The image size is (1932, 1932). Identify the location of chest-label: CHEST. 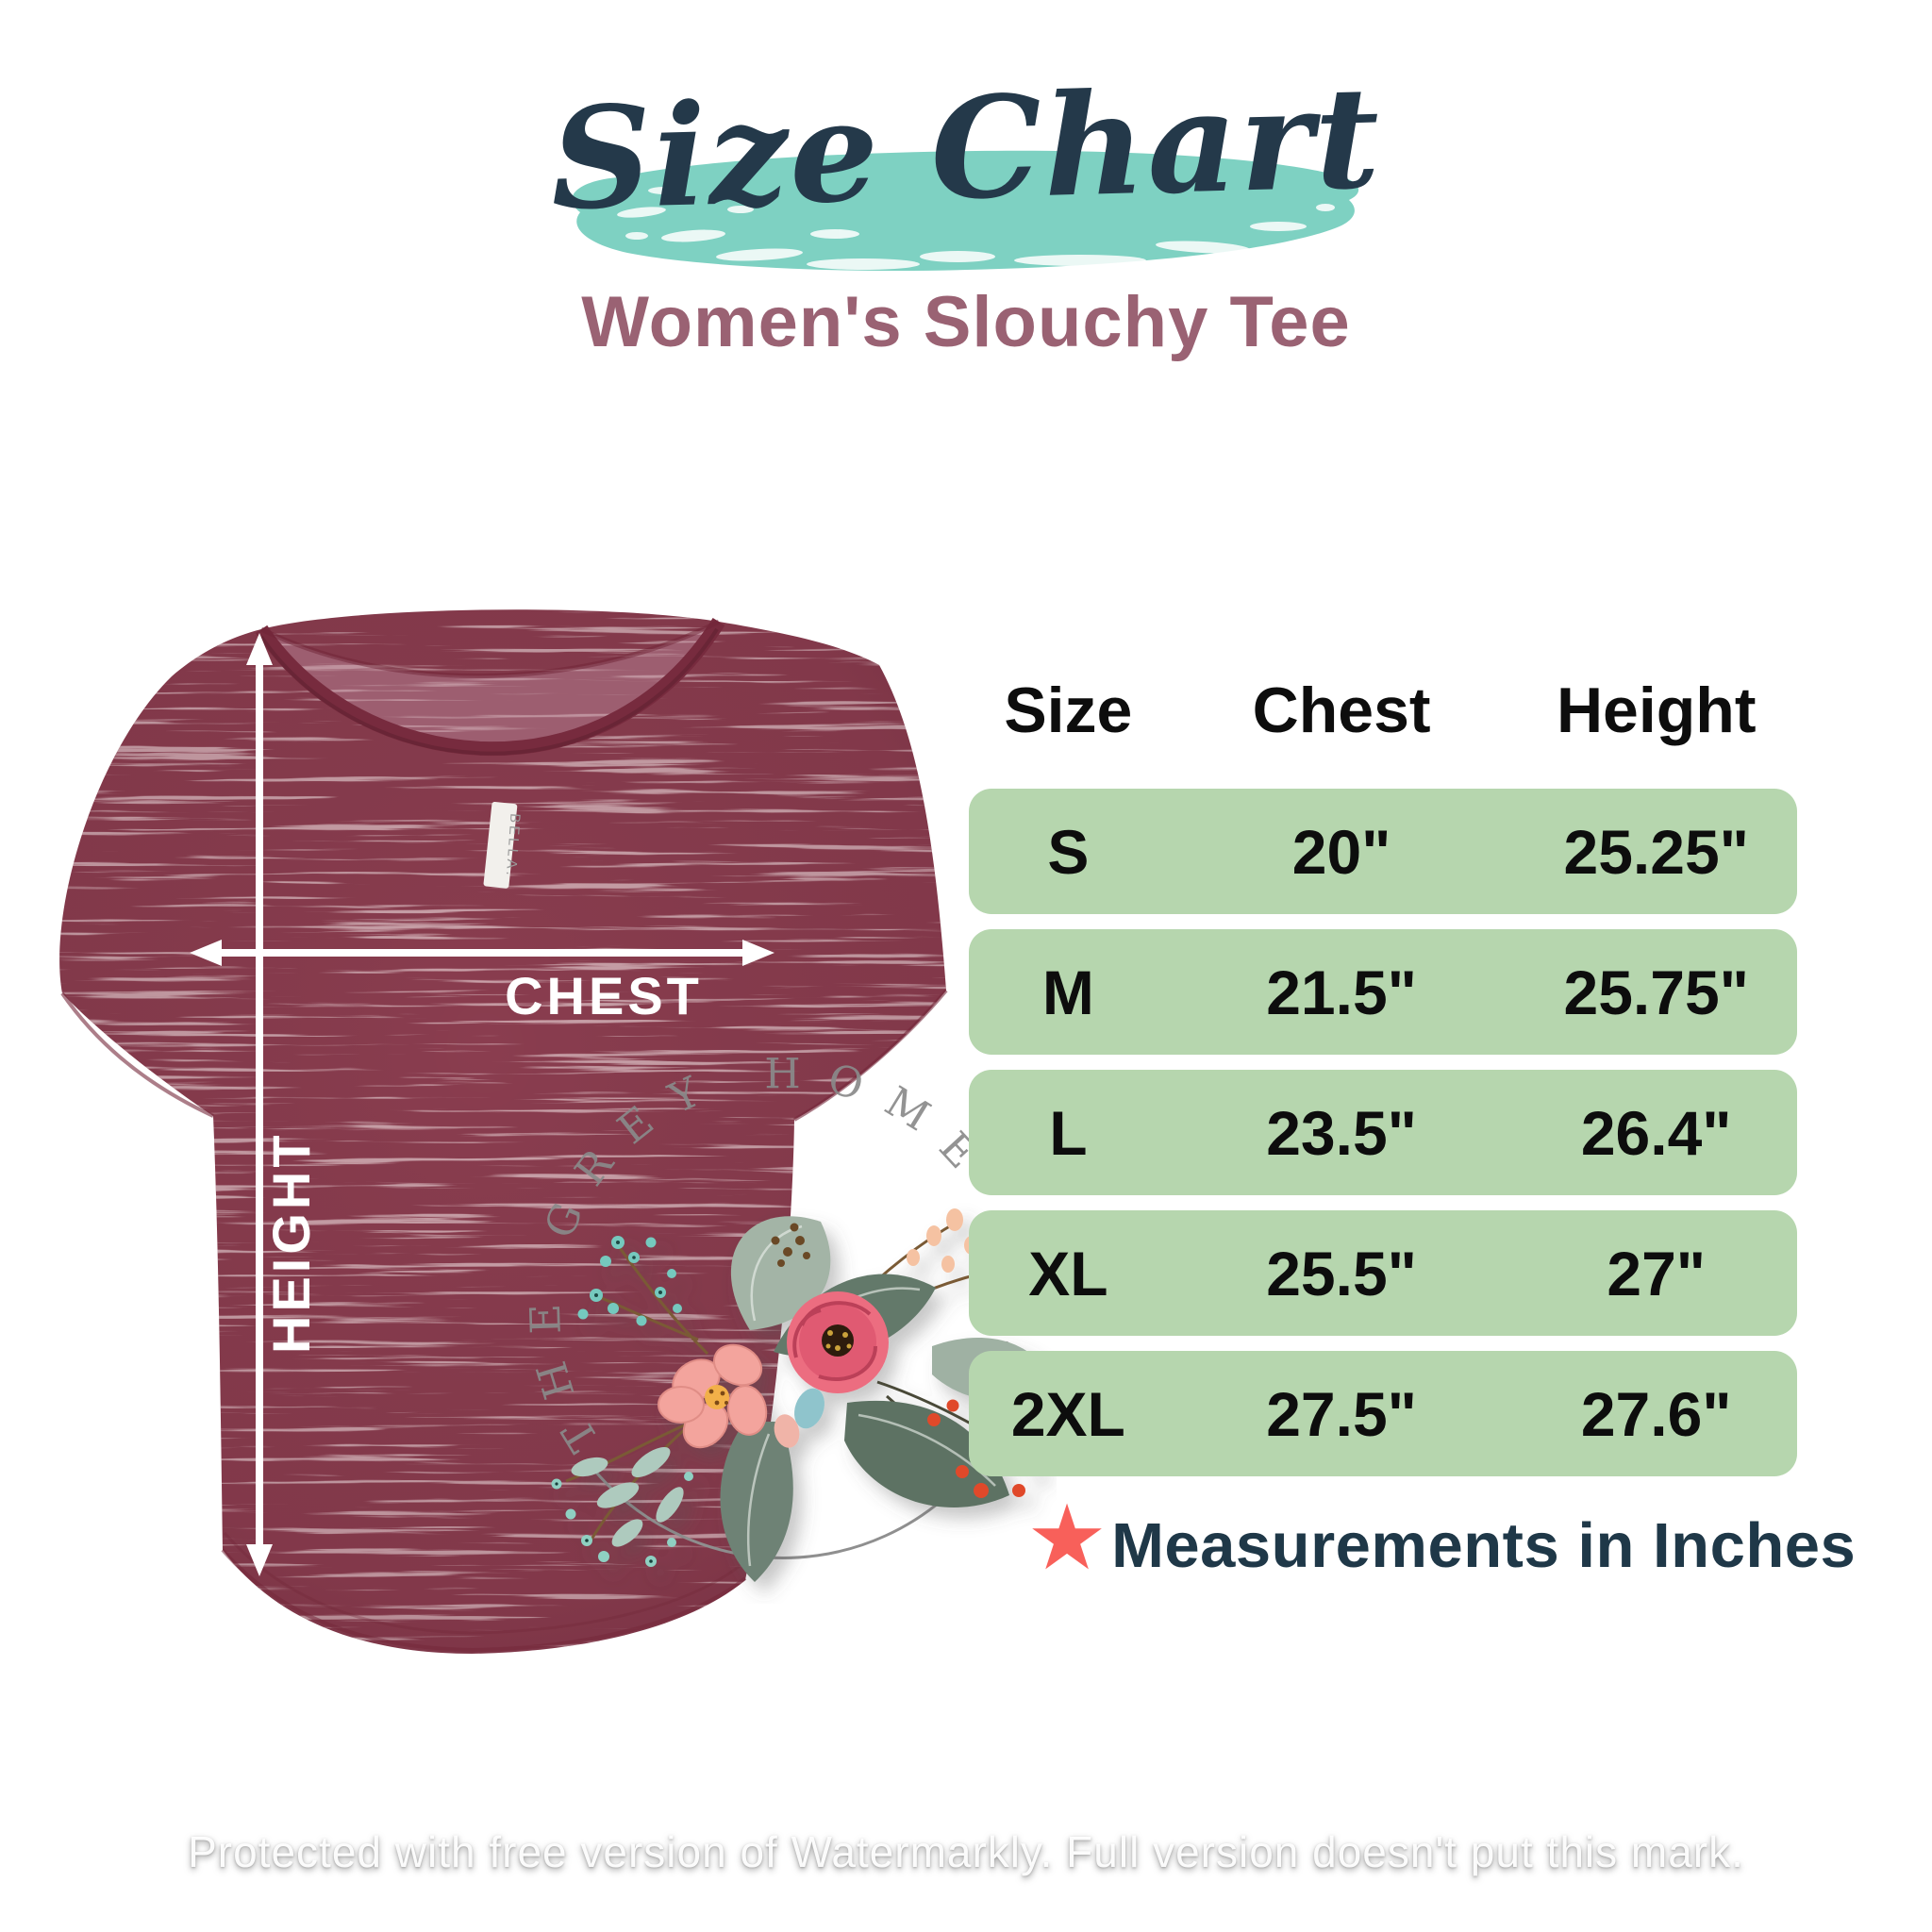
(604, 996).